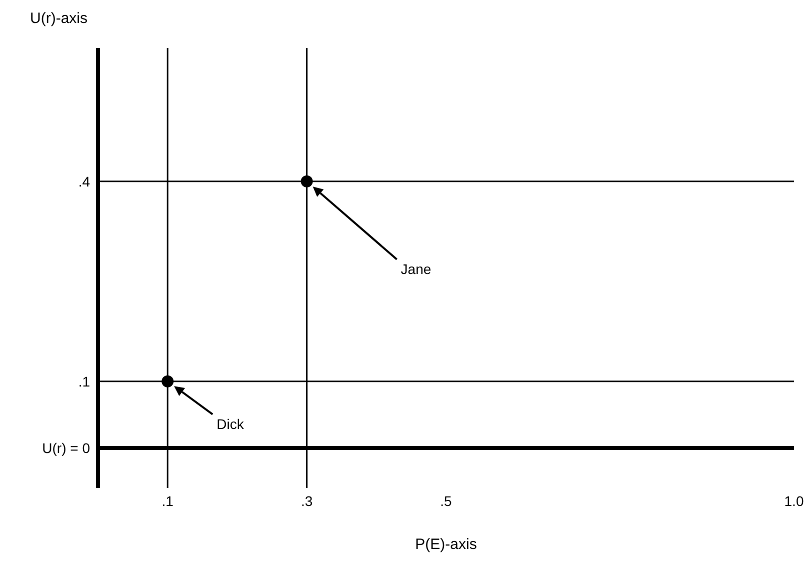 The height and width of the screenshot is (566, 804). I want to click on y-tick-label: .4, so click(84, 181).